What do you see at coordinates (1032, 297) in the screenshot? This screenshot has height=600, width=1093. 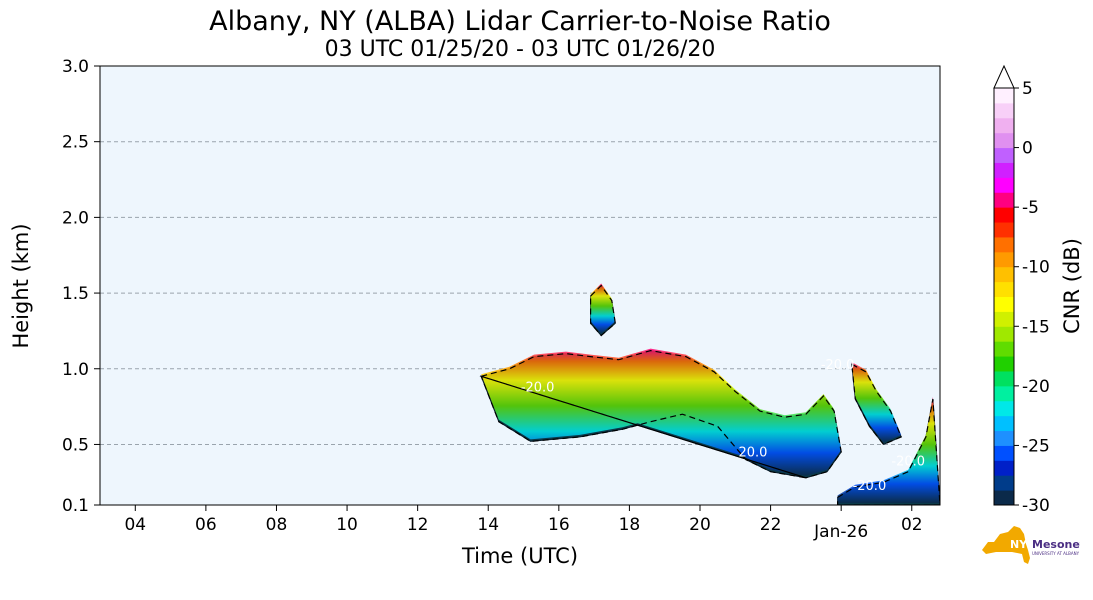 I see `colorbar-ticks: 5 0 -5 -10 -15 -20 -25 -30` at bounding box center [1032, 297].